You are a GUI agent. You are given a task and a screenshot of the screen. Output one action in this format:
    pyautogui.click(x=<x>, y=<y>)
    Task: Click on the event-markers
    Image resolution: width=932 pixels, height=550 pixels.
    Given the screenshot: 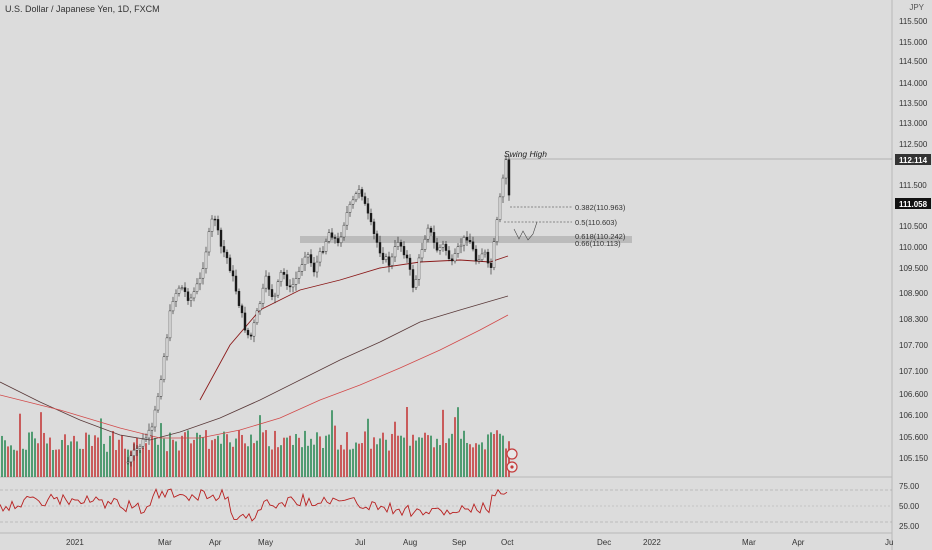 What is the action you would take?
    pyautogui.click(x=512, y=460)
    